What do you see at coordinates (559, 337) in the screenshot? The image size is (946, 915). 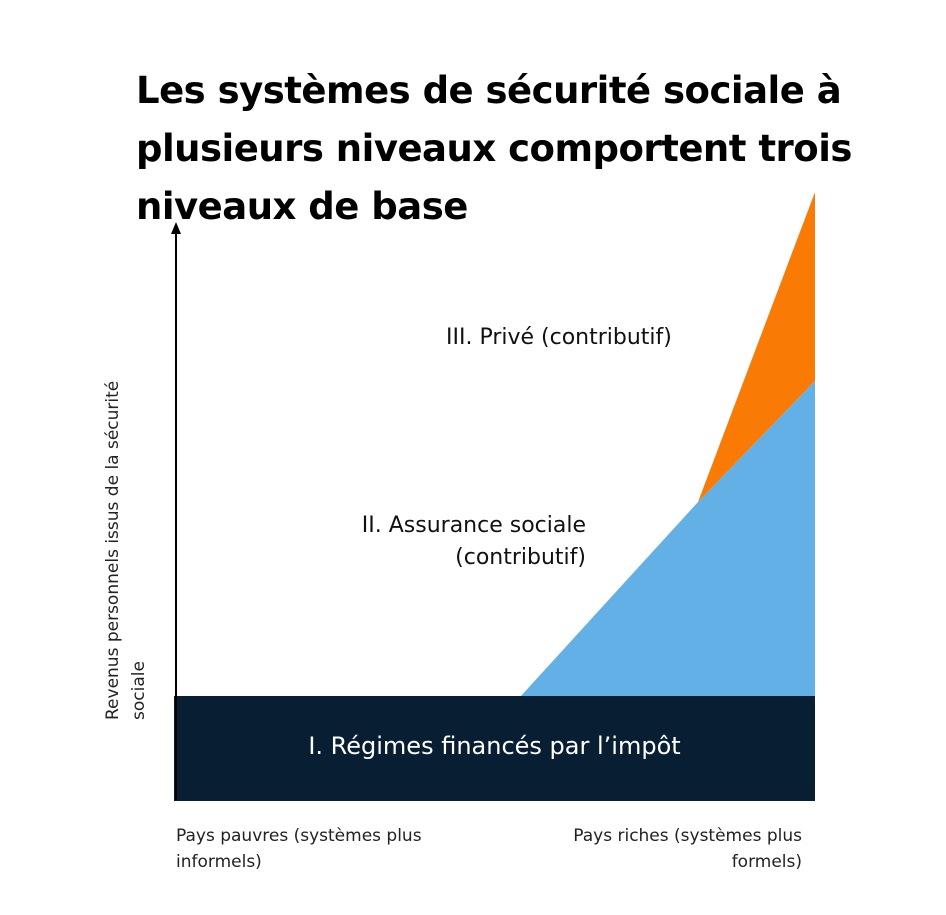 I see `tier-3-label: III. Privé (contributif)` at bounding box center [559, 337].